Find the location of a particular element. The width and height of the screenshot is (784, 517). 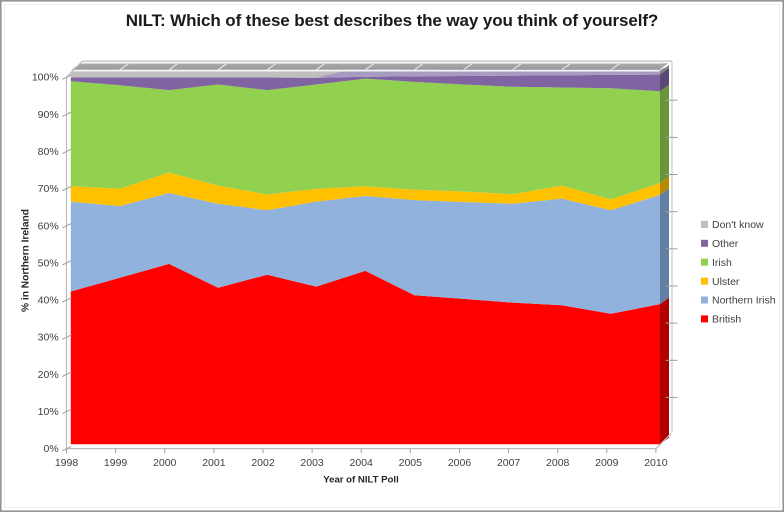

svg-text: Other is located at coordinates (725, 244).